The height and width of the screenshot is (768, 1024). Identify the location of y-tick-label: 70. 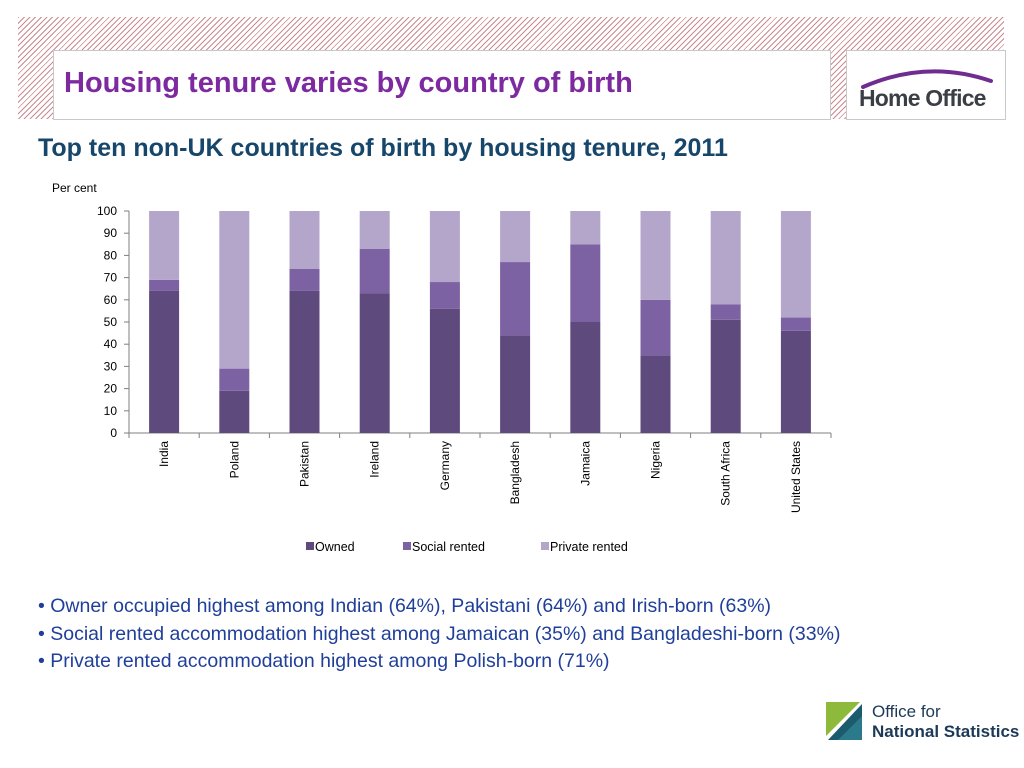
(111, 278).